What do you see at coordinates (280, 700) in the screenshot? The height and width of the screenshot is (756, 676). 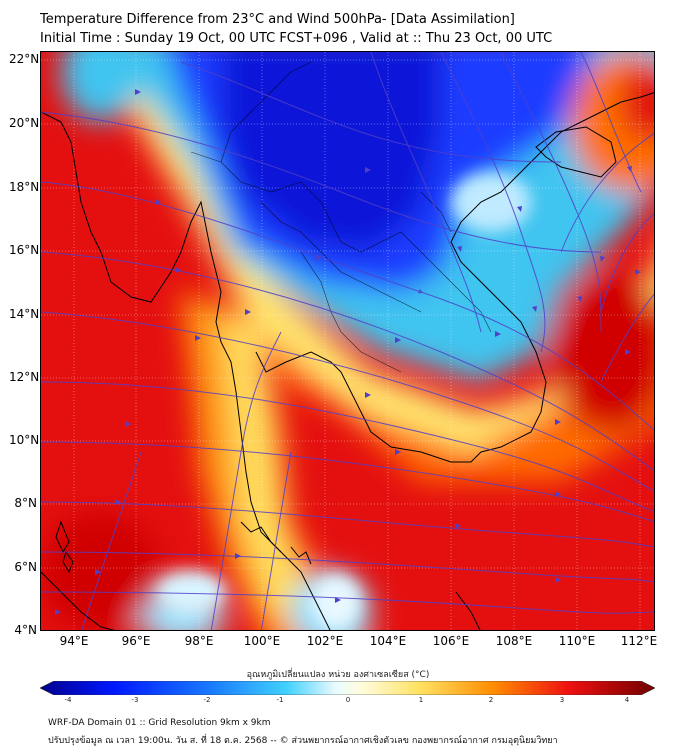 I see `colorbar-tick: -1` at bounding box center [280, 700].